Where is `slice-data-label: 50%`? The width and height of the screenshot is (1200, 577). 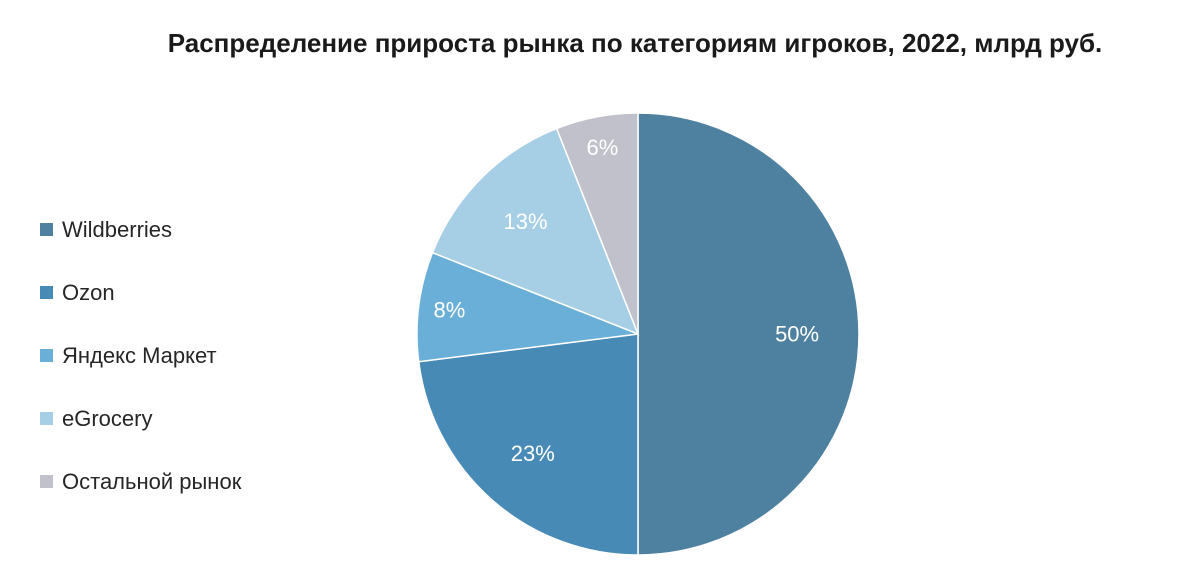 slice-data-label: 50% is located at coordinates (797, 334).